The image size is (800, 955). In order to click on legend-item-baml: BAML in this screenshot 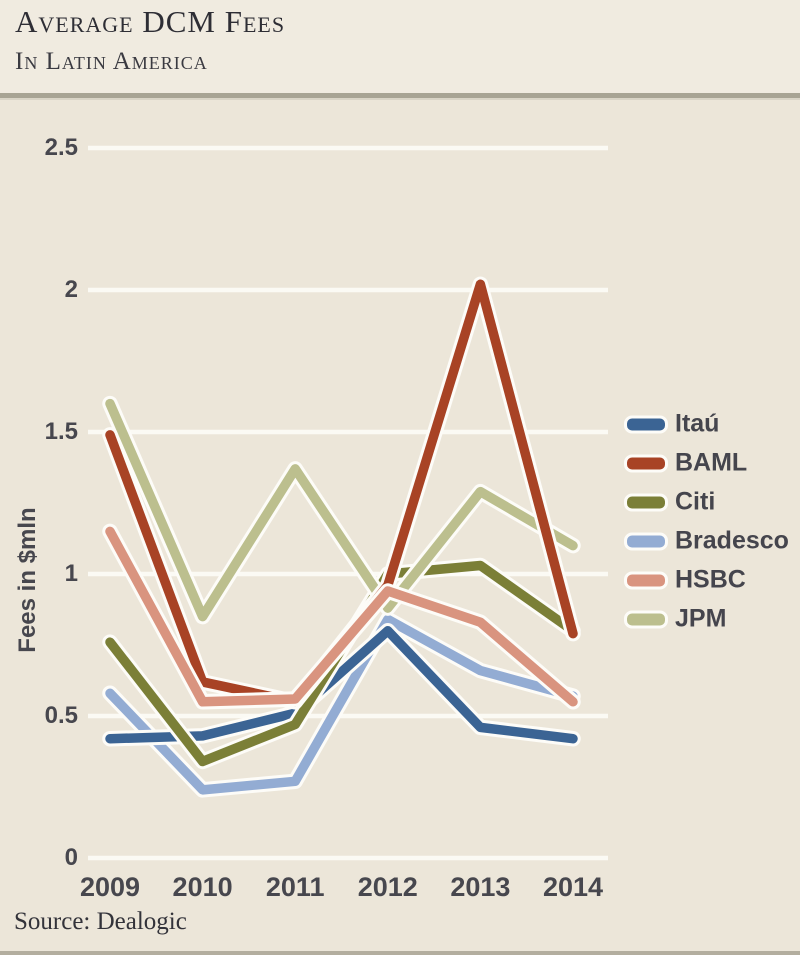, I will do `click(685, 463)`.